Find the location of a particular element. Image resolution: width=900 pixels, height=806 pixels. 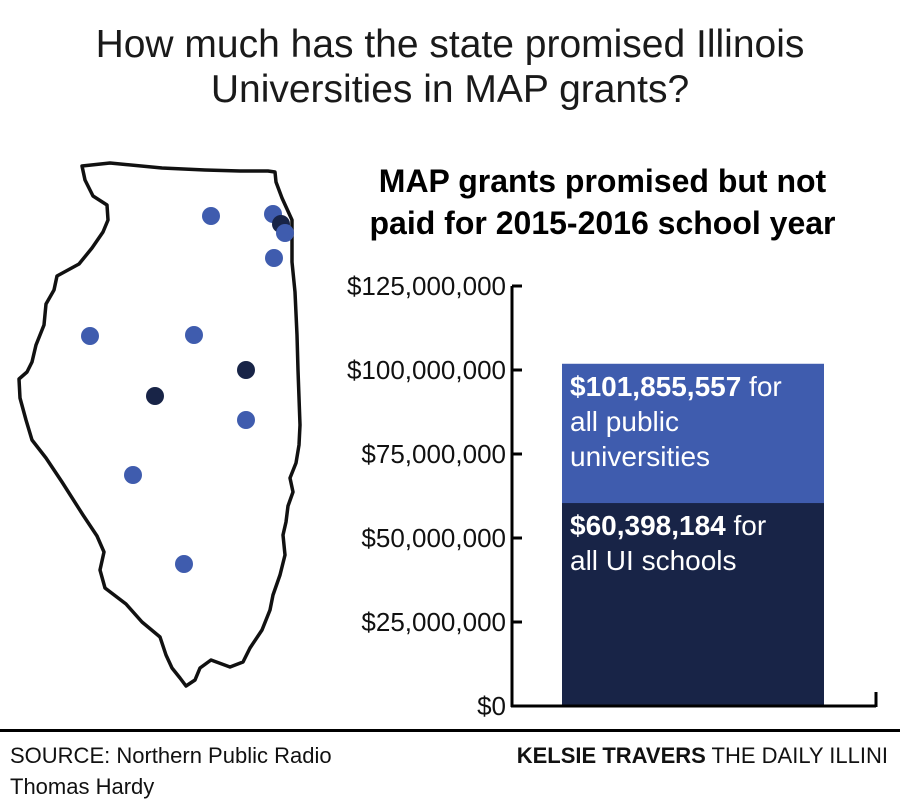

credit-name: KELSIE TRAVERS is located at coordinates (611, 755).